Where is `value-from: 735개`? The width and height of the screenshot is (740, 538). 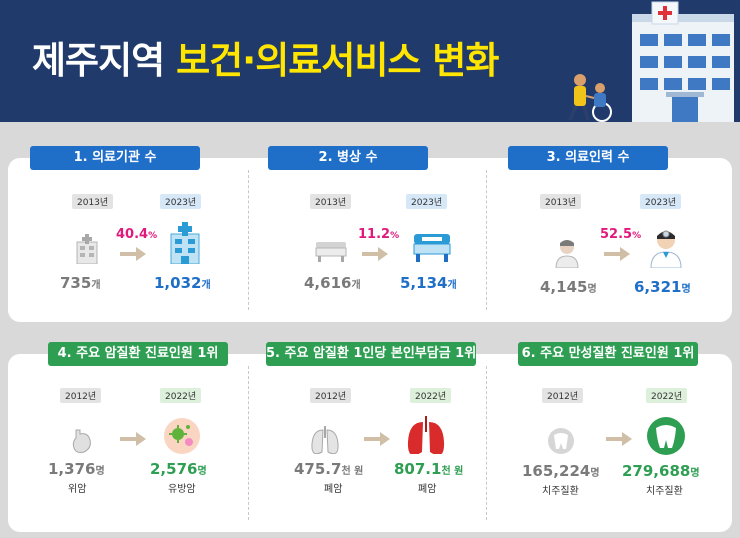 value-from: 735개 is located at coordinates (80, 283).